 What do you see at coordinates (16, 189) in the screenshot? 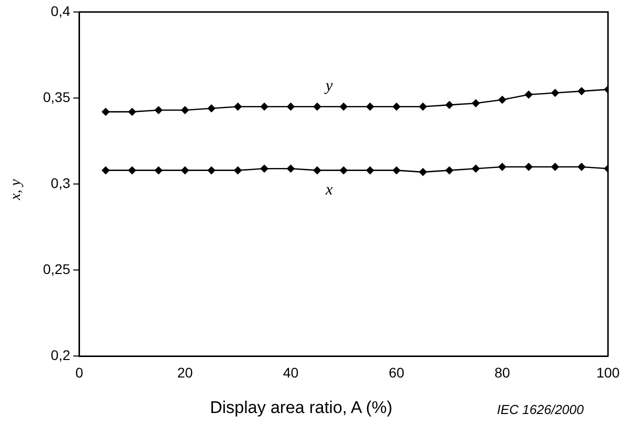
I see `y-axis-title: x, y` at bounding box center [16, 189].